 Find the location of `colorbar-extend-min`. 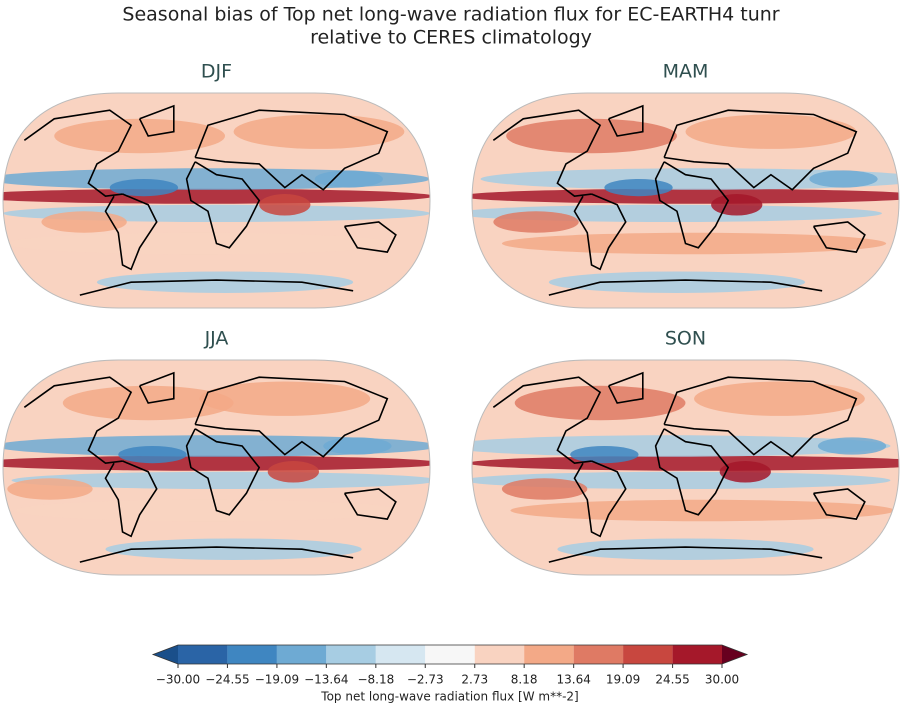

colorbar-extend-min is located at coordinates (165, 654).